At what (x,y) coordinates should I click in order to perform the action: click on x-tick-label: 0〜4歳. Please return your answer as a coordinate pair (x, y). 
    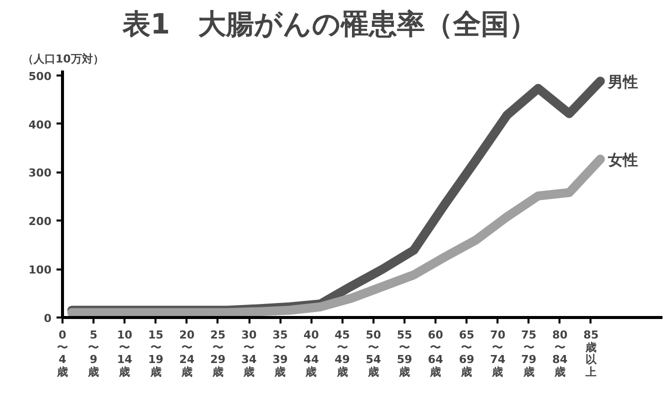
    Looking at the image, I should click on (62, 353).